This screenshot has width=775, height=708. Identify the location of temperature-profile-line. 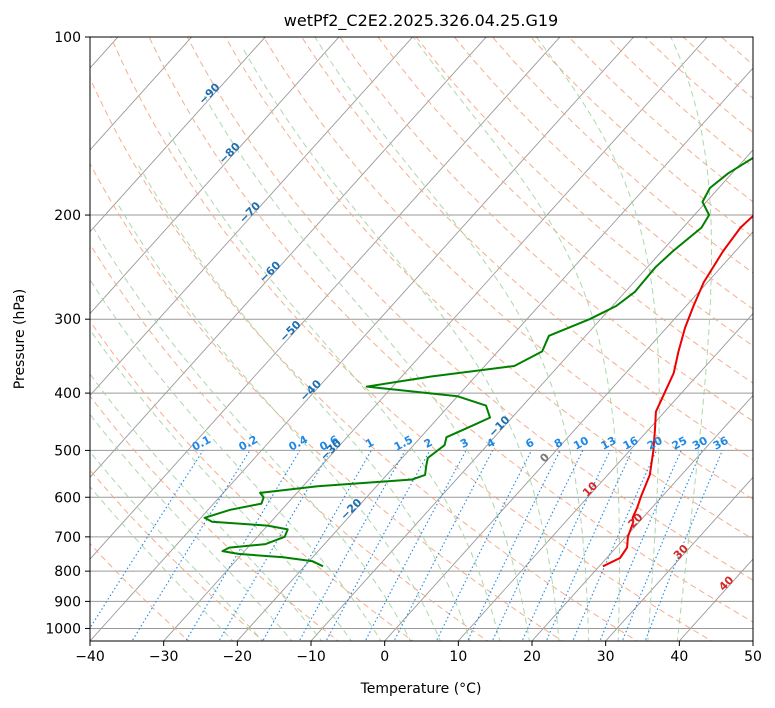
(677, 391).